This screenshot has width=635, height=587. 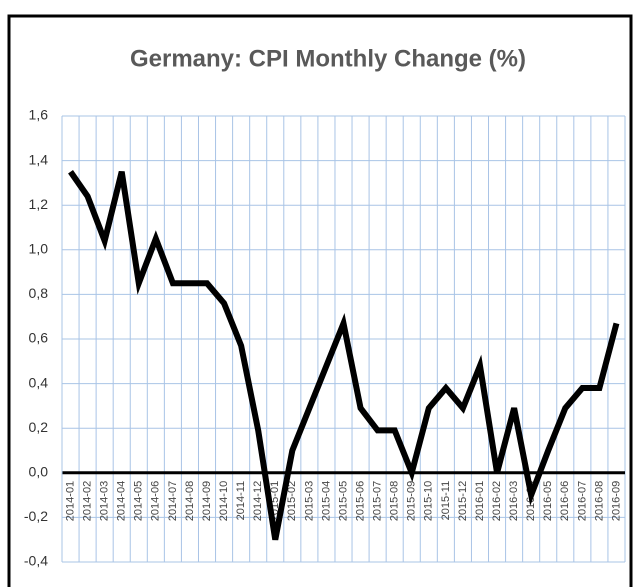 What do you see at coordinates (514, 501) in the screenshot?
I see `x-tick-label: 2016-03` at bounding box center [514, 501].